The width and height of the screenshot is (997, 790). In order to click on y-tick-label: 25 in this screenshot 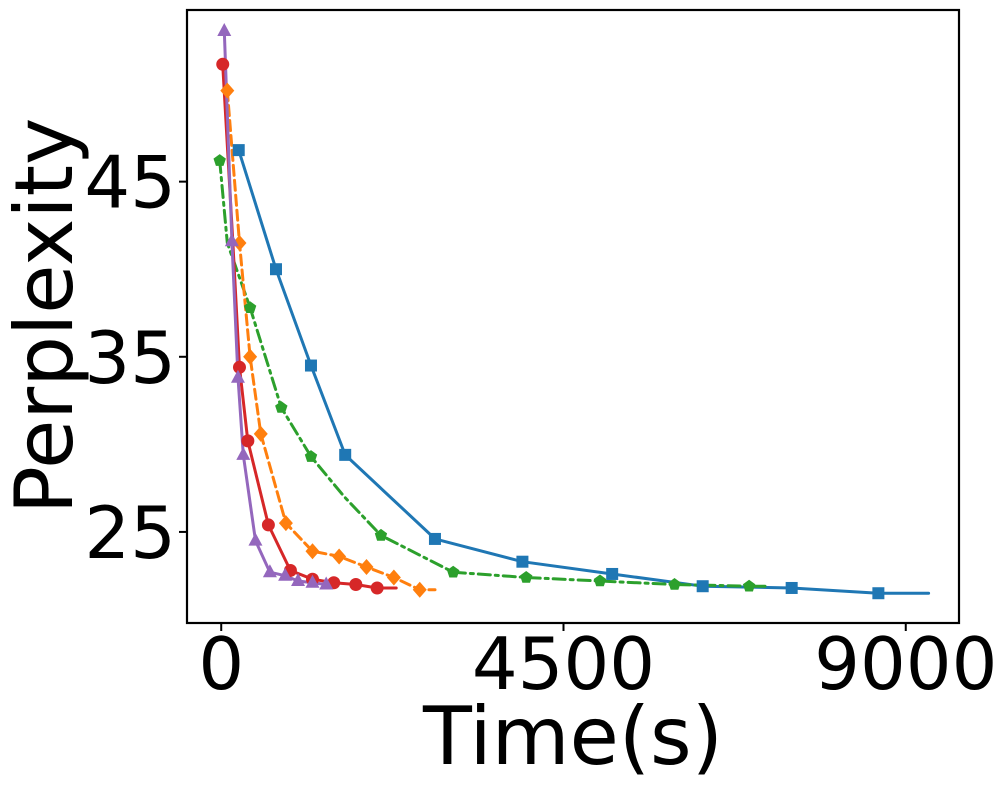, I will do `click(130, 533)`.